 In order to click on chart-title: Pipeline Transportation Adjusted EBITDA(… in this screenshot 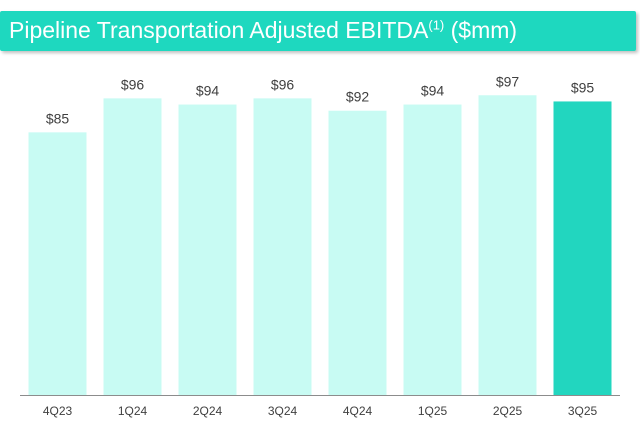, I will do `click(263, 30)`.